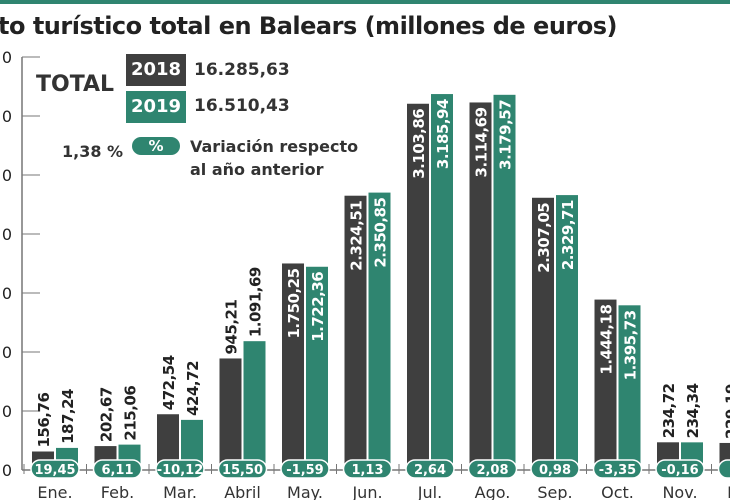 This screenshot has width=730, height=500. What do you see at coordinates (726, 411) in the screenshot?
I see `data-label-2018: 229,19` at bounding box center [726, 411].